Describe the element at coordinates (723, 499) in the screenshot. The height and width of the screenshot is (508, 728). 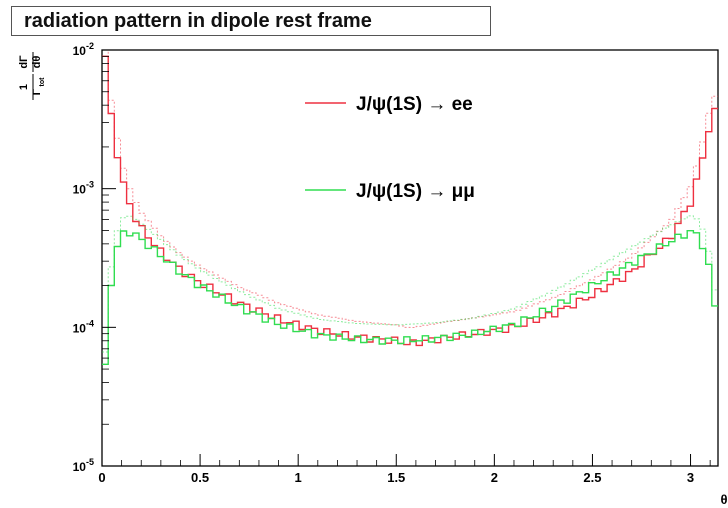
I see `x-axis-label: θ` at that location.